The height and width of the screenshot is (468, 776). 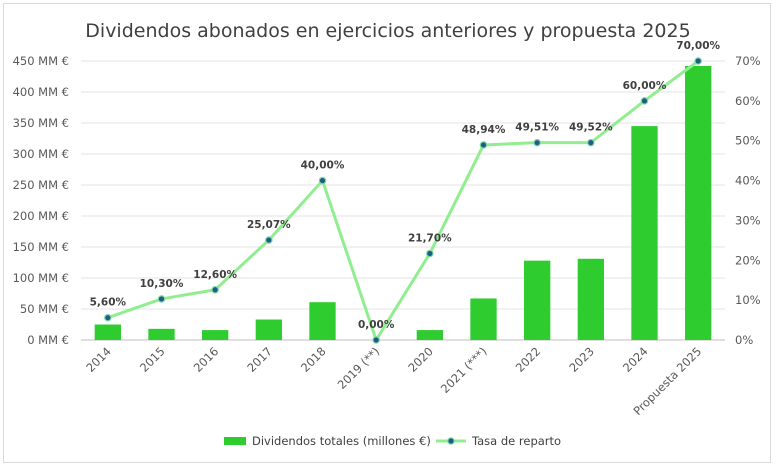 I want to click on x-tick-label: 2023, so click(x=581, y=359).